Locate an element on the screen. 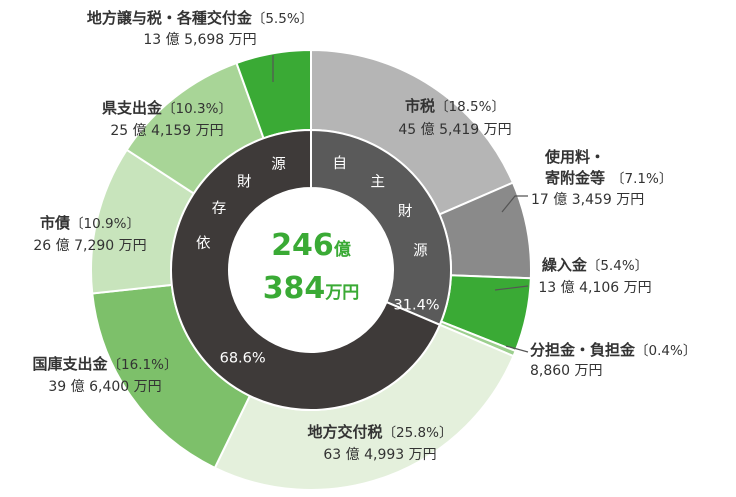  slice-name-8: 地方譲与税・各種交付金 is located at coordinates (170, 18).